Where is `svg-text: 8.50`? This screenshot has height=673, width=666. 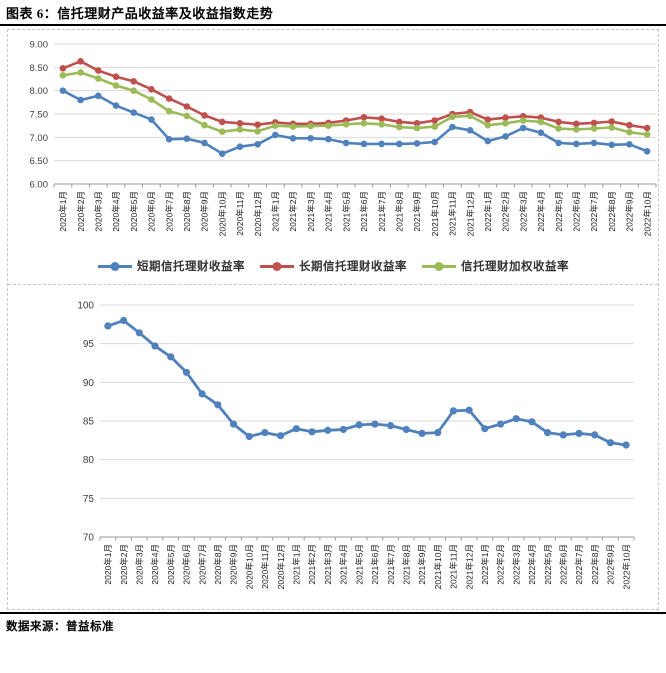
svg-text: 8.50 is located at coordinates (39, 68).